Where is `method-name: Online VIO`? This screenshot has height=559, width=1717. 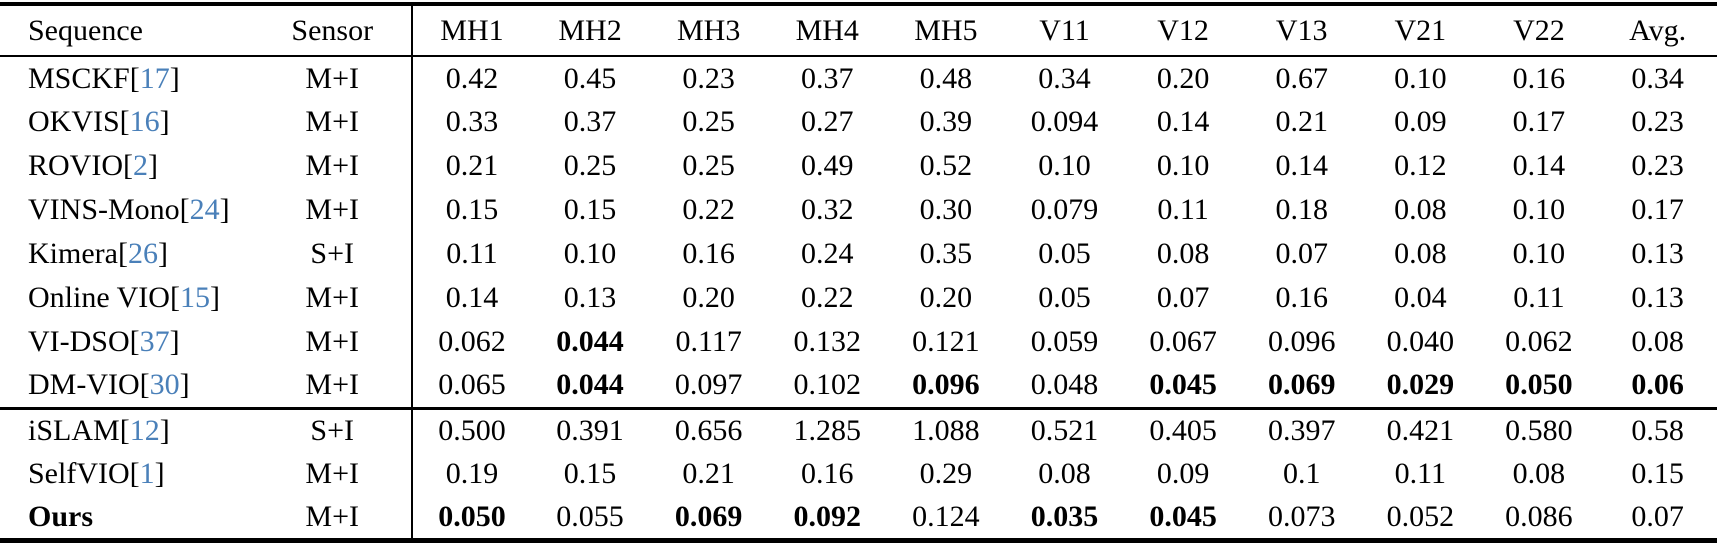
method-name: Online VIO is located at coordinates (99, 297).